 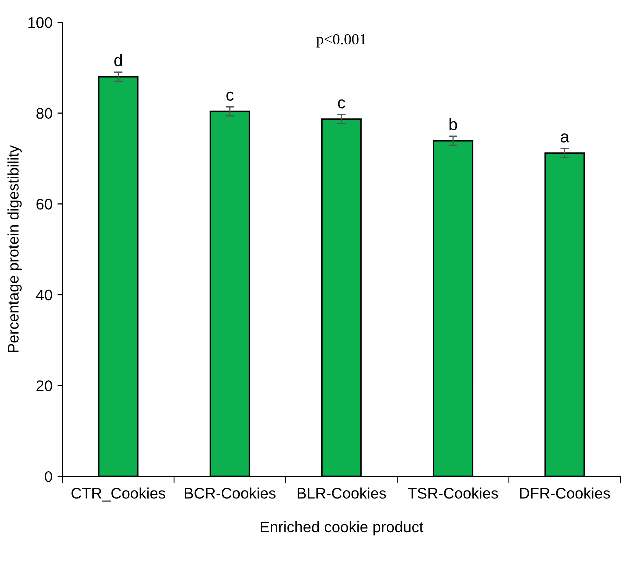 I want to click on y-tick-label: 0, so click(x=48, y=476).